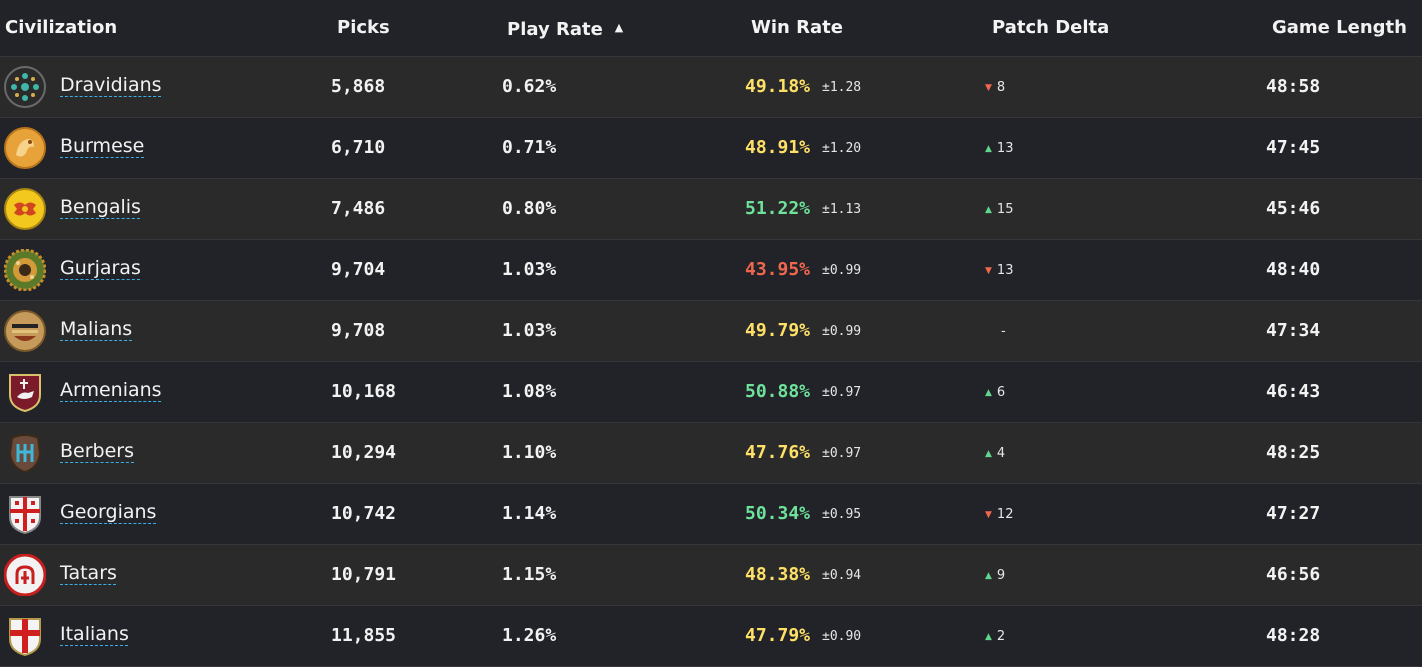 This screenshot has height=667, width=1422. Describe the element at coordinates (364, 574) in the screenshot. I see `picks-value: 10,791` at that location.